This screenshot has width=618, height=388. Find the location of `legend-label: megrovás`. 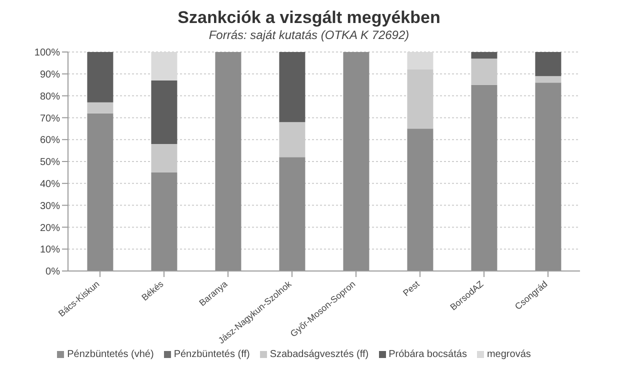

legend-label: megrovás is located at coordinates (508, 354).